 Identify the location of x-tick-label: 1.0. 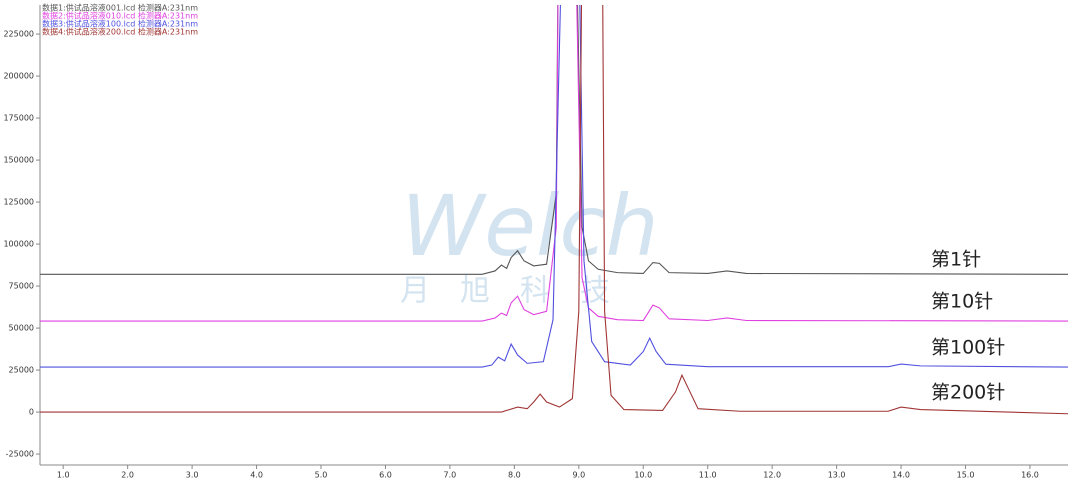
(63, 475).